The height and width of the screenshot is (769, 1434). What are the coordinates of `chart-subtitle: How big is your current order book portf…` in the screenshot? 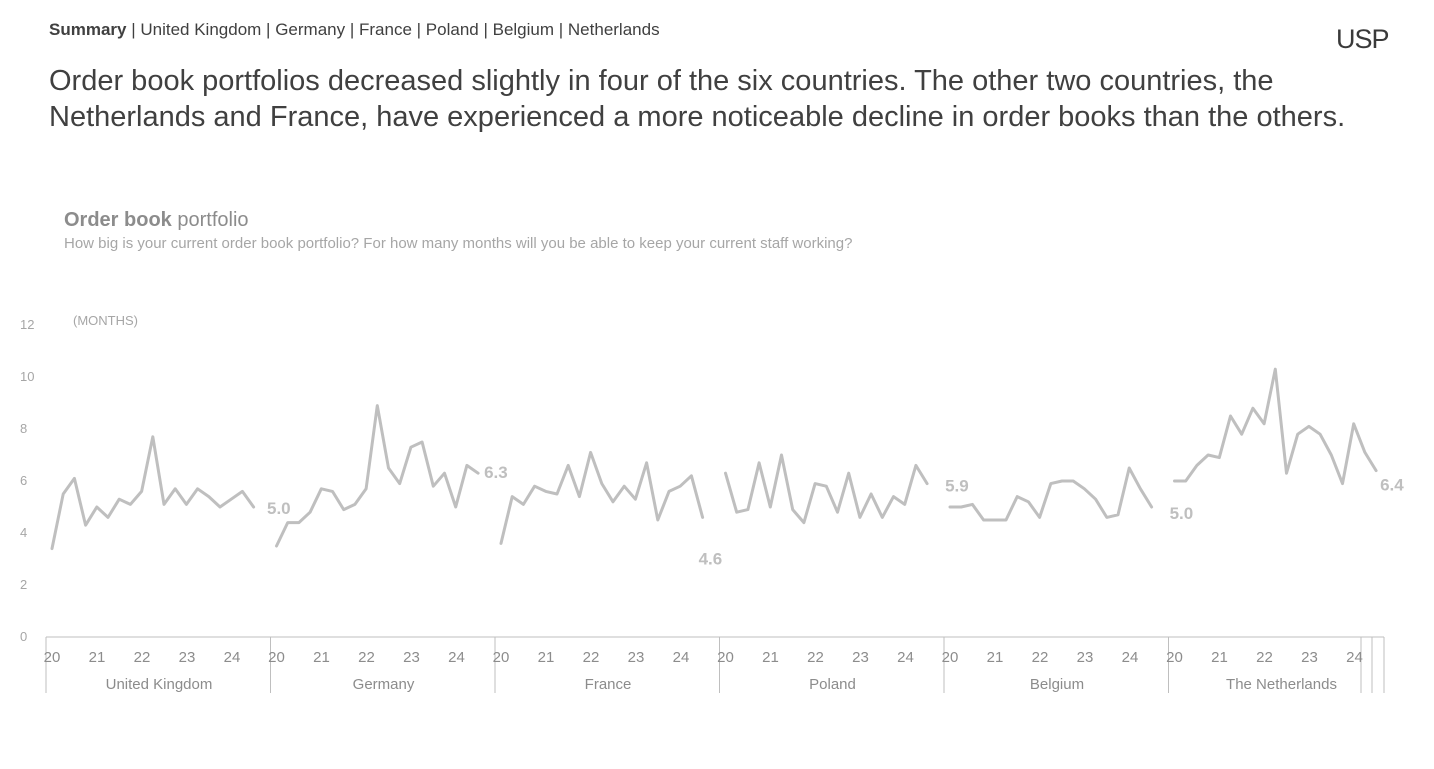 It's located at (458, 243).